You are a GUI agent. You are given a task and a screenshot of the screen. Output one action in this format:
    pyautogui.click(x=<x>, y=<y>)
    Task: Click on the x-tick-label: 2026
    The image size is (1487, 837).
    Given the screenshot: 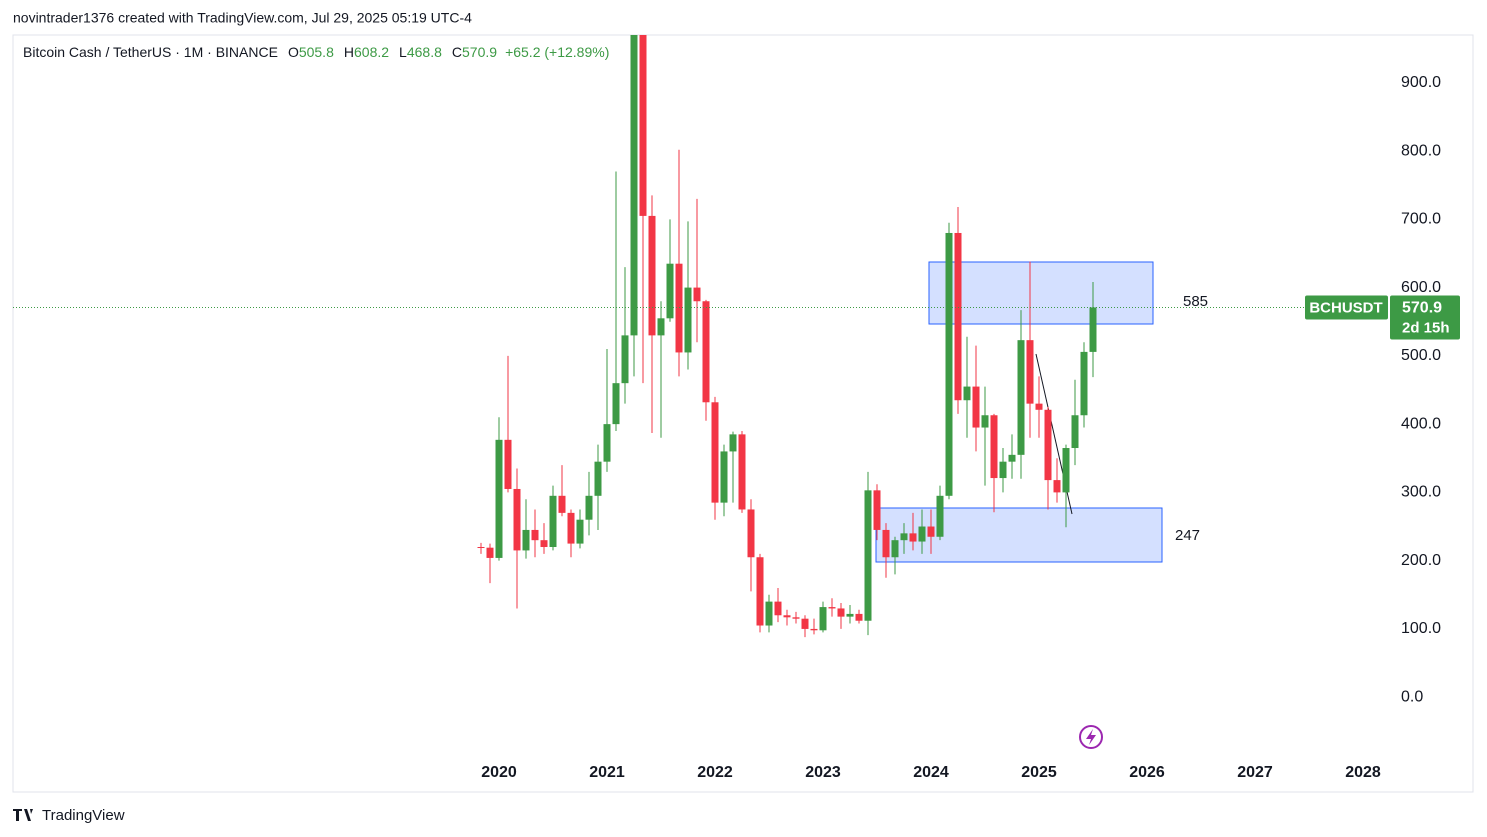 What is the action you would take?
    pyautogui.click(x=1147, y=772)
    